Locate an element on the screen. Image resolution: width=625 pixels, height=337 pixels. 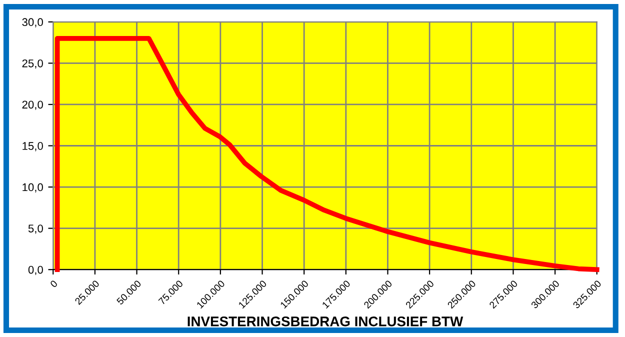
y-tick-label: 5,0 is located at coordinates (35, 229).